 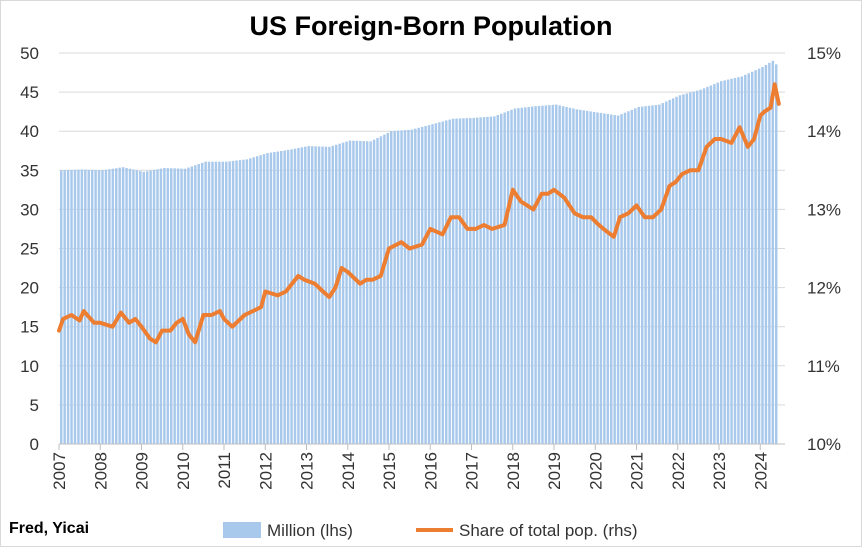 I want to click on left-tick-label: 15, so click(x=29, y=327).